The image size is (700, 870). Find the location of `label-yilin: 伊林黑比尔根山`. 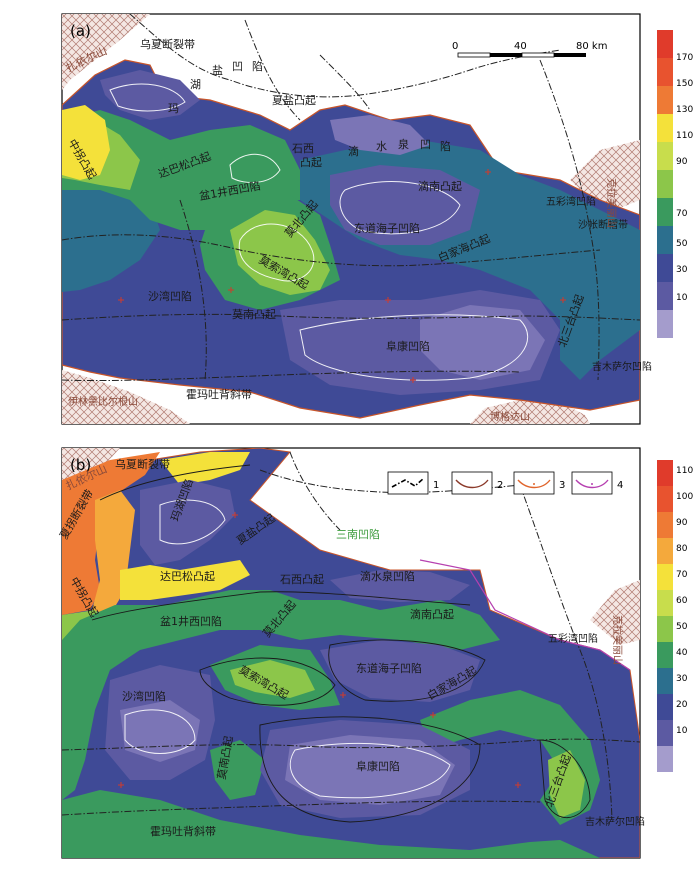

label-yilin: 伊林黑比尔根山 is located at coordinates (103, 401).